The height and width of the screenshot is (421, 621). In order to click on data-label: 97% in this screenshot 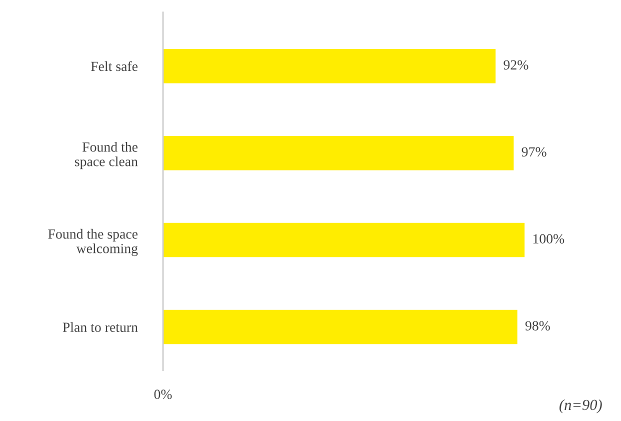, I will do `click(534, 152)`.